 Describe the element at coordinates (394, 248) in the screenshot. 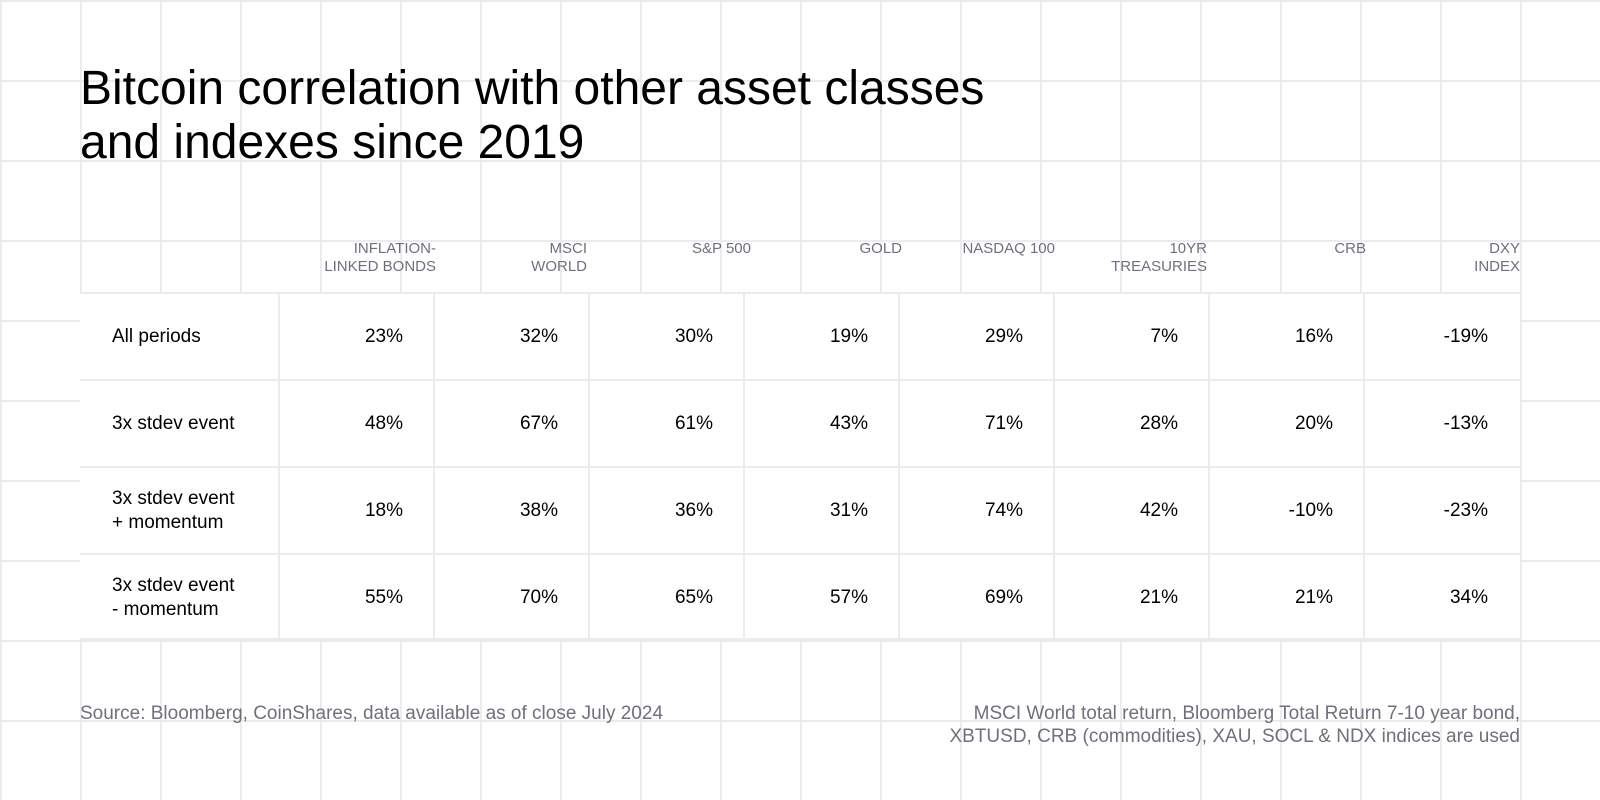

I see `column-header-line: INFLATION-` at that location.